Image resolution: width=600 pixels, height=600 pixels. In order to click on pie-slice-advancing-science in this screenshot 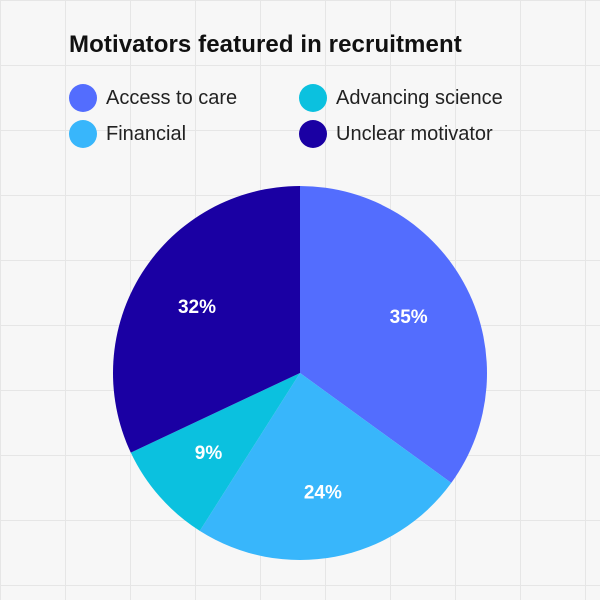, I will do `click(215, 452)`.